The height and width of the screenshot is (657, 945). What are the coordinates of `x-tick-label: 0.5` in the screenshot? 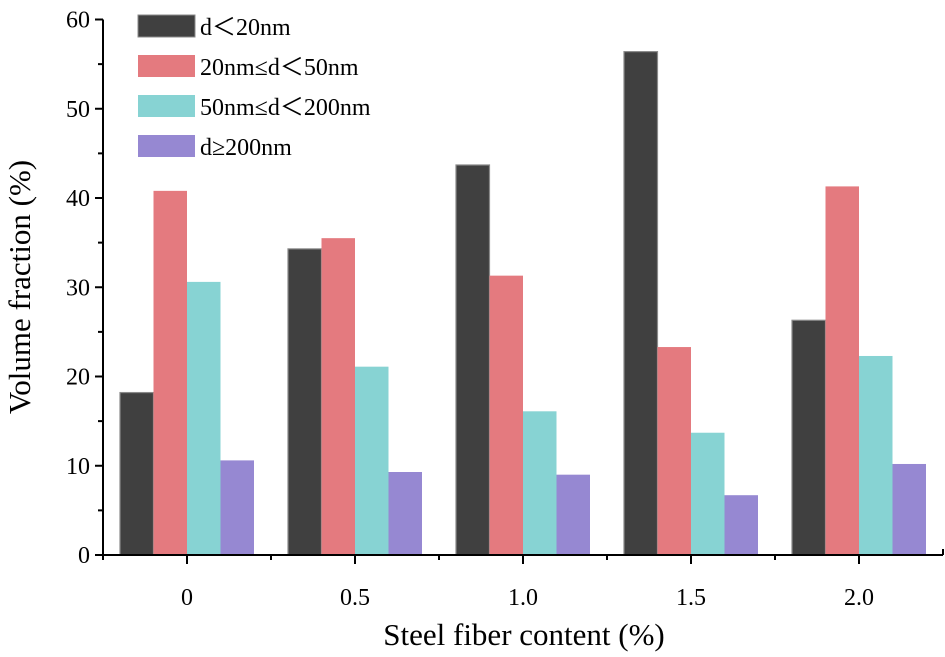 It's located at (355, 598).